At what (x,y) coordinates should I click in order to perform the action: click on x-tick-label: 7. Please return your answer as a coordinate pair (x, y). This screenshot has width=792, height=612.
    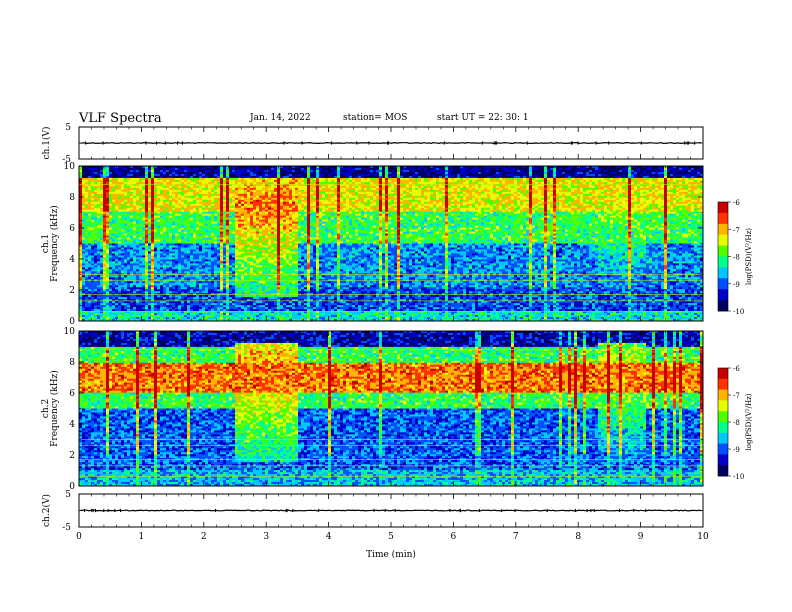
    Looking at the image, I should click on (516, 537).